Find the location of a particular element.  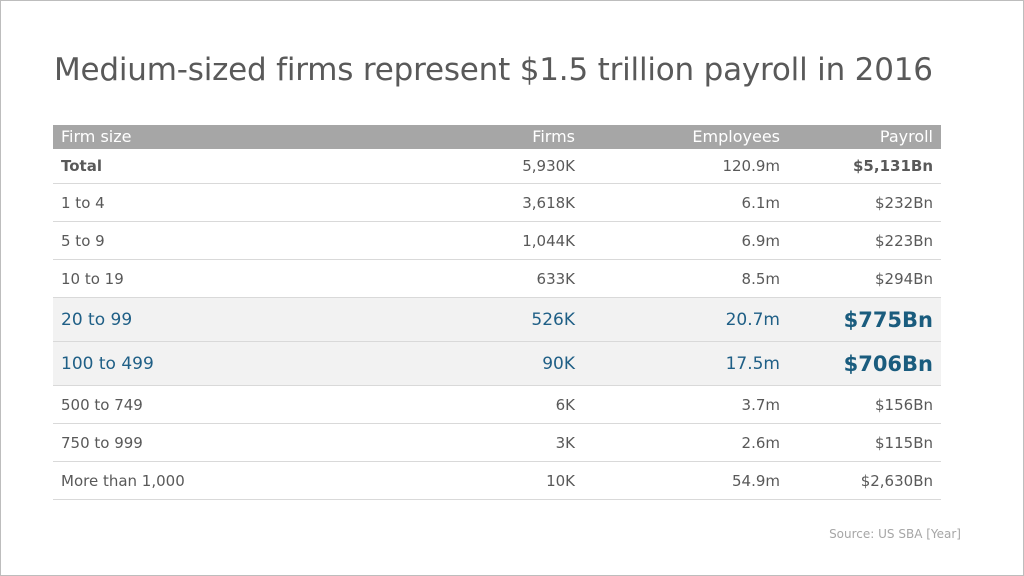

column-header-payroll: Payroll is located at coordinates (864, 137).